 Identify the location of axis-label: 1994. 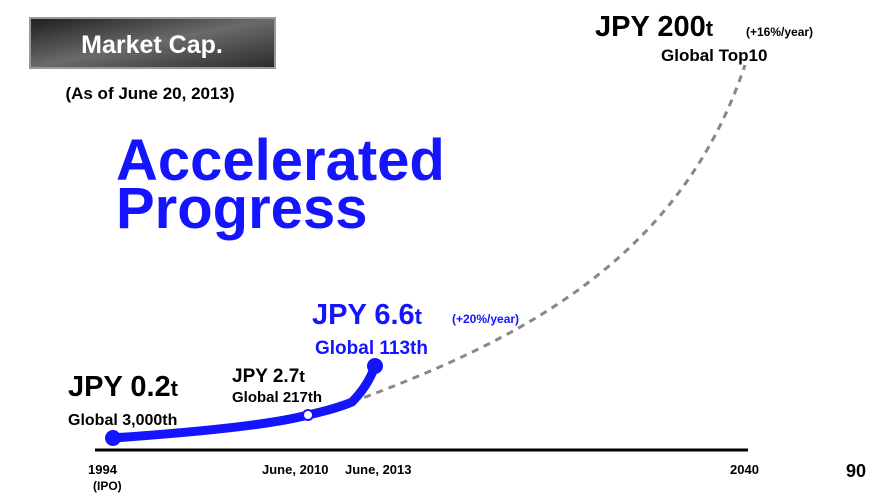
(103, 469).